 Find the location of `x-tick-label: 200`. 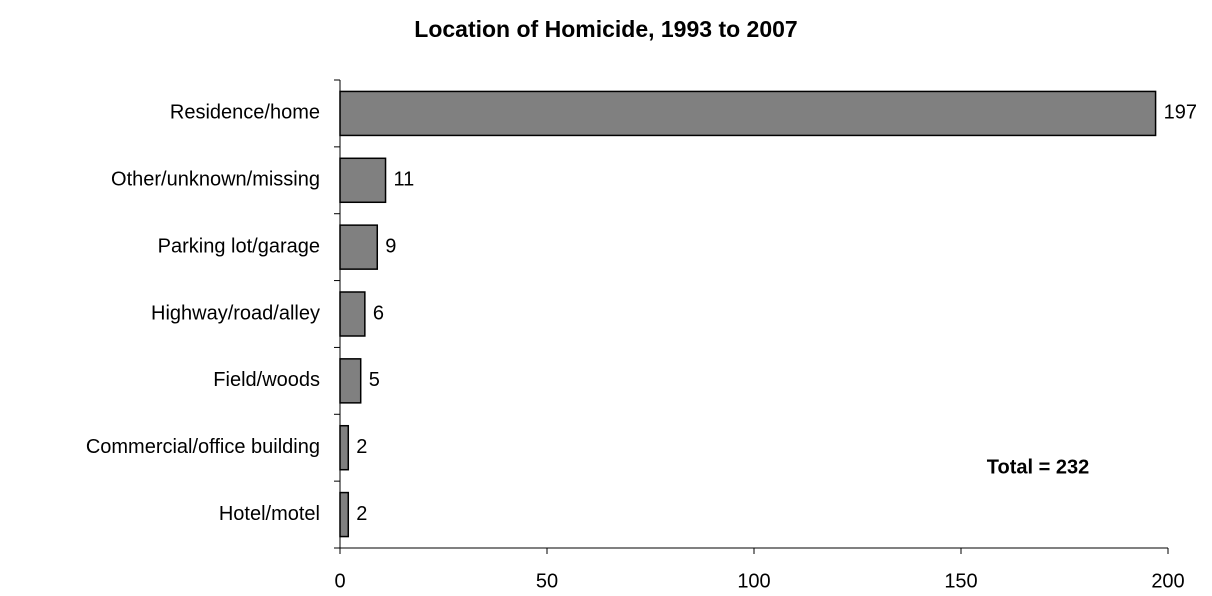

x-tick-label: 200 is located at coordinates (1167, 581).